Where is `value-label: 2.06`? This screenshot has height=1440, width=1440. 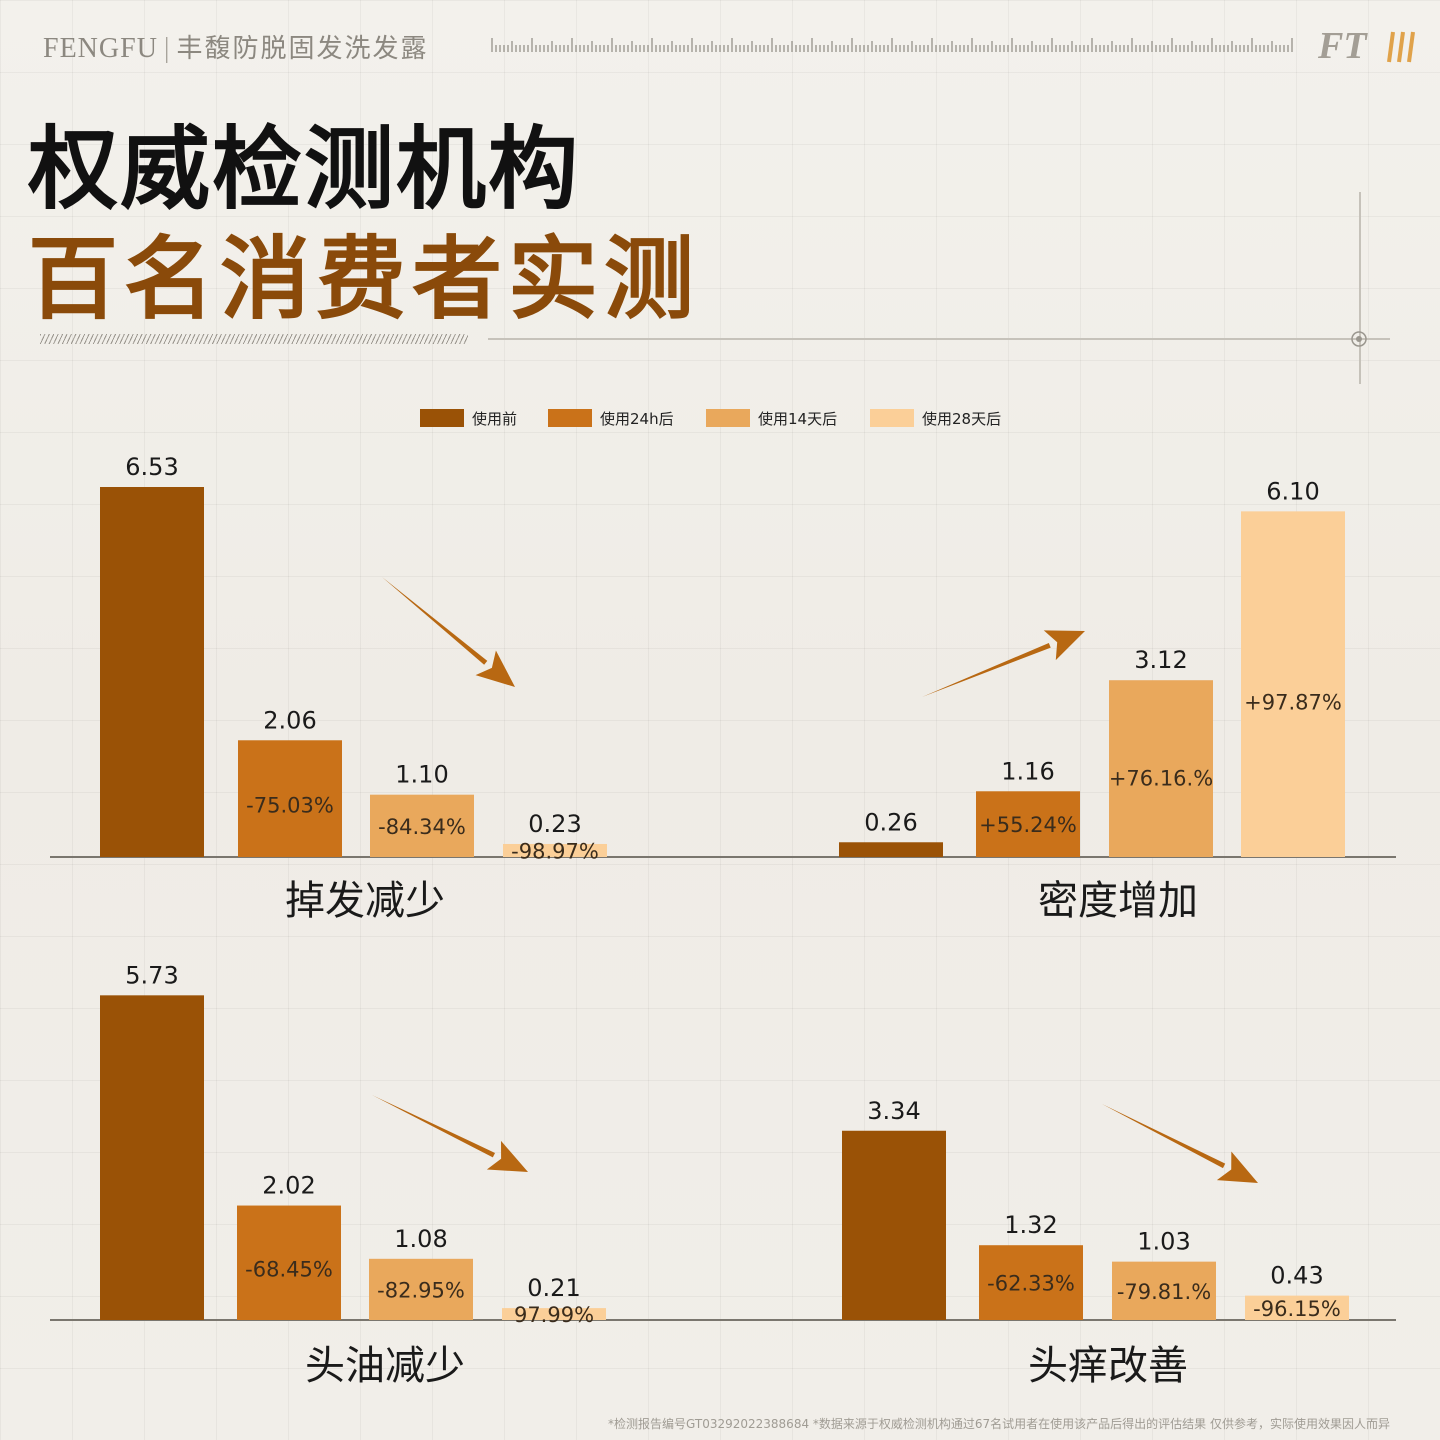
value-label: 2.06 is located at coordinates (289, 720).